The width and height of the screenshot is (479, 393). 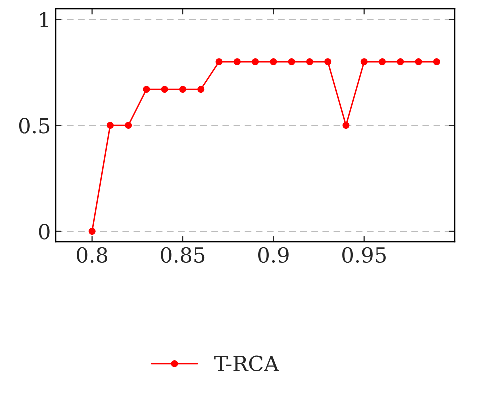 I want to click on x-tick-label: 0.85, so click(x=183, y=255).